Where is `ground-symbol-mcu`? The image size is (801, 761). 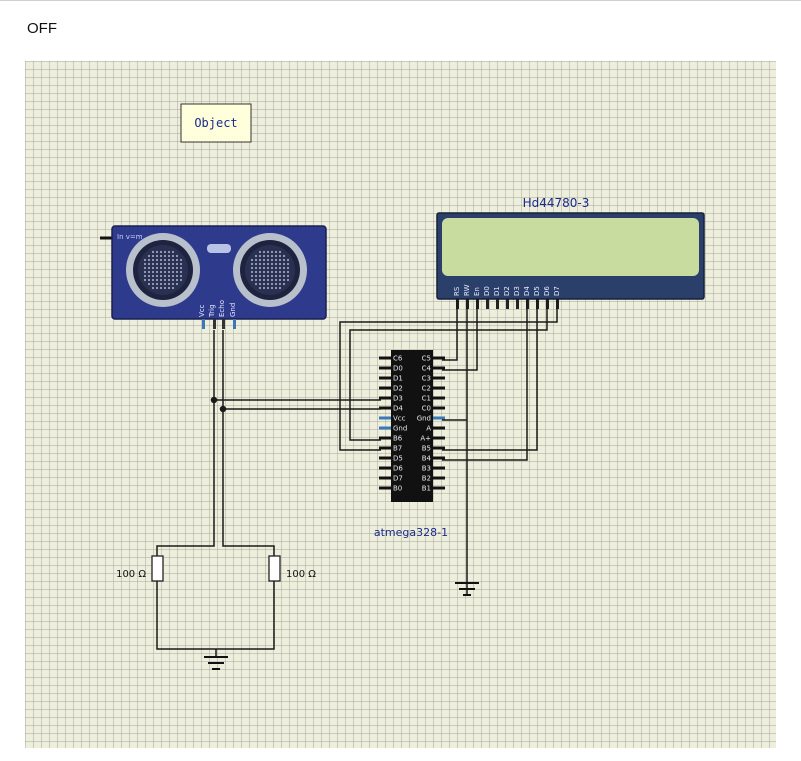 ground-symbol-mcu is located at coordinates (467, 589).